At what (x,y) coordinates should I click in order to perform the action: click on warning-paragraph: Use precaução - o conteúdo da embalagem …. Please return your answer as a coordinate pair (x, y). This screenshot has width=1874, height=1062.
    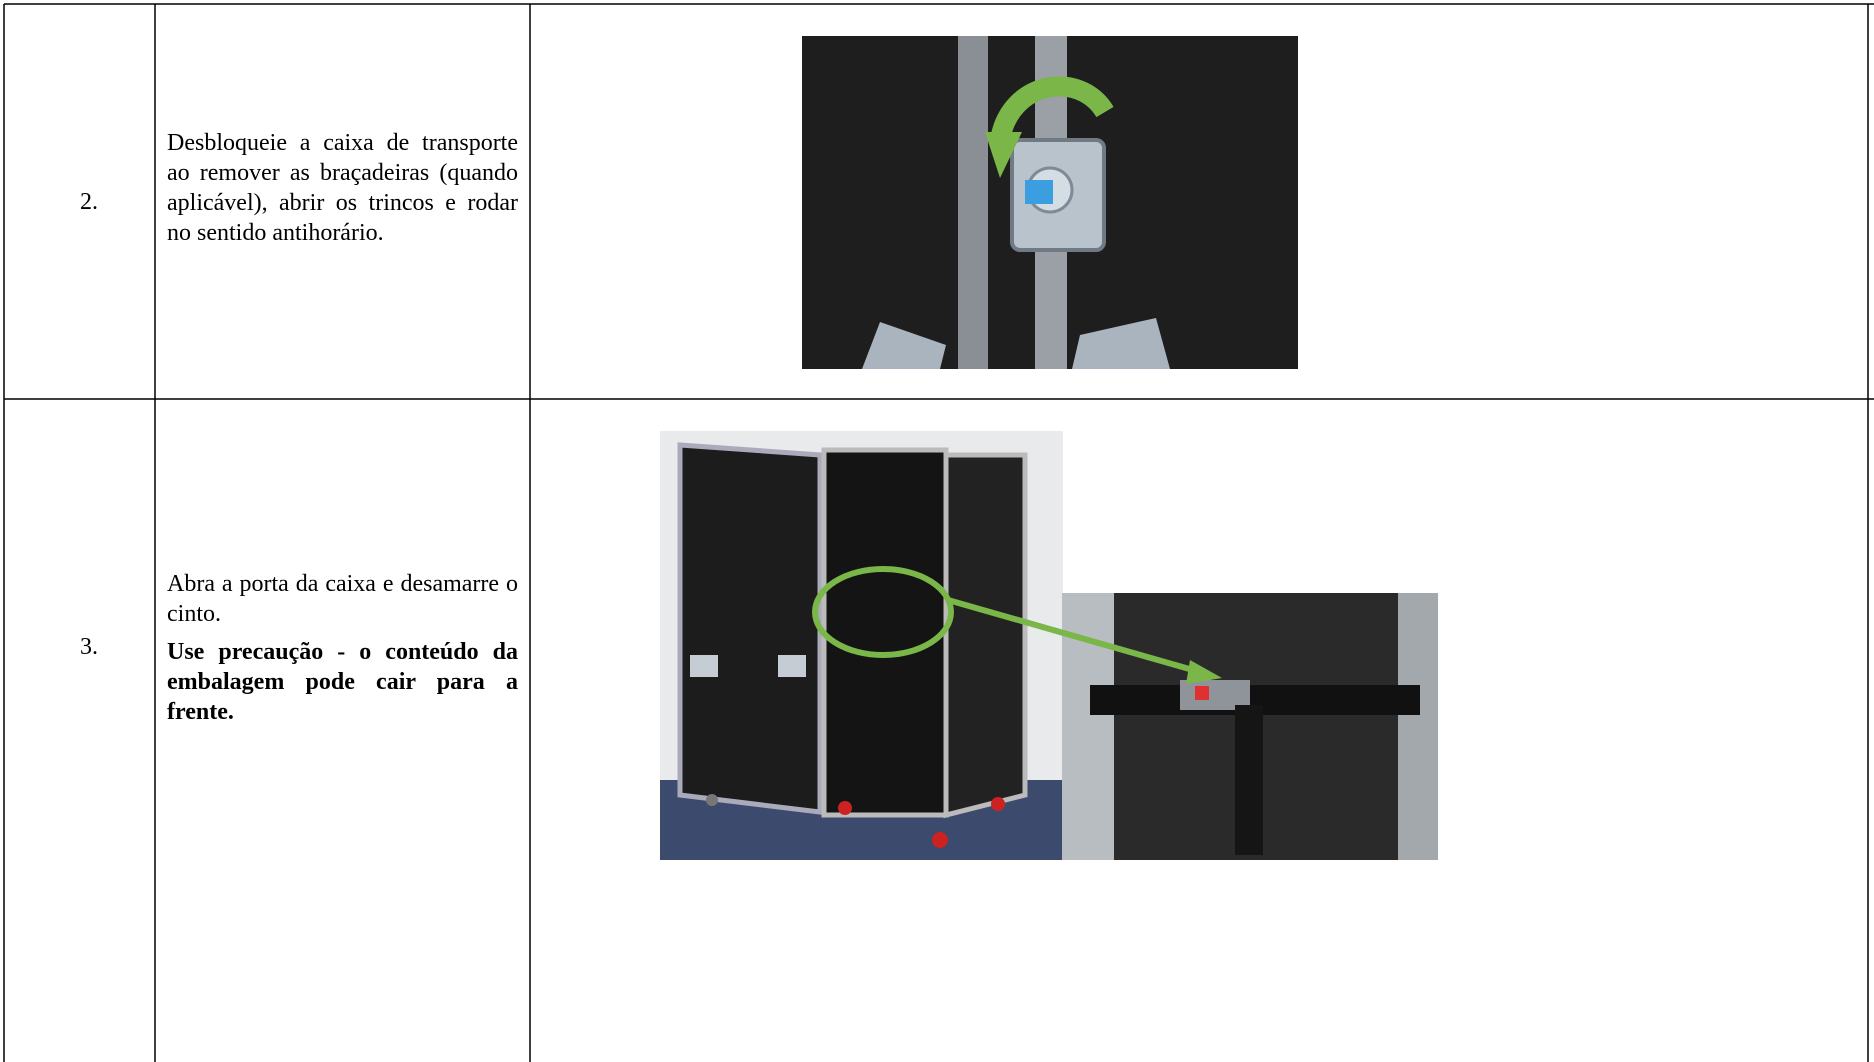
    Looking at the image, I should click on (342, 682).